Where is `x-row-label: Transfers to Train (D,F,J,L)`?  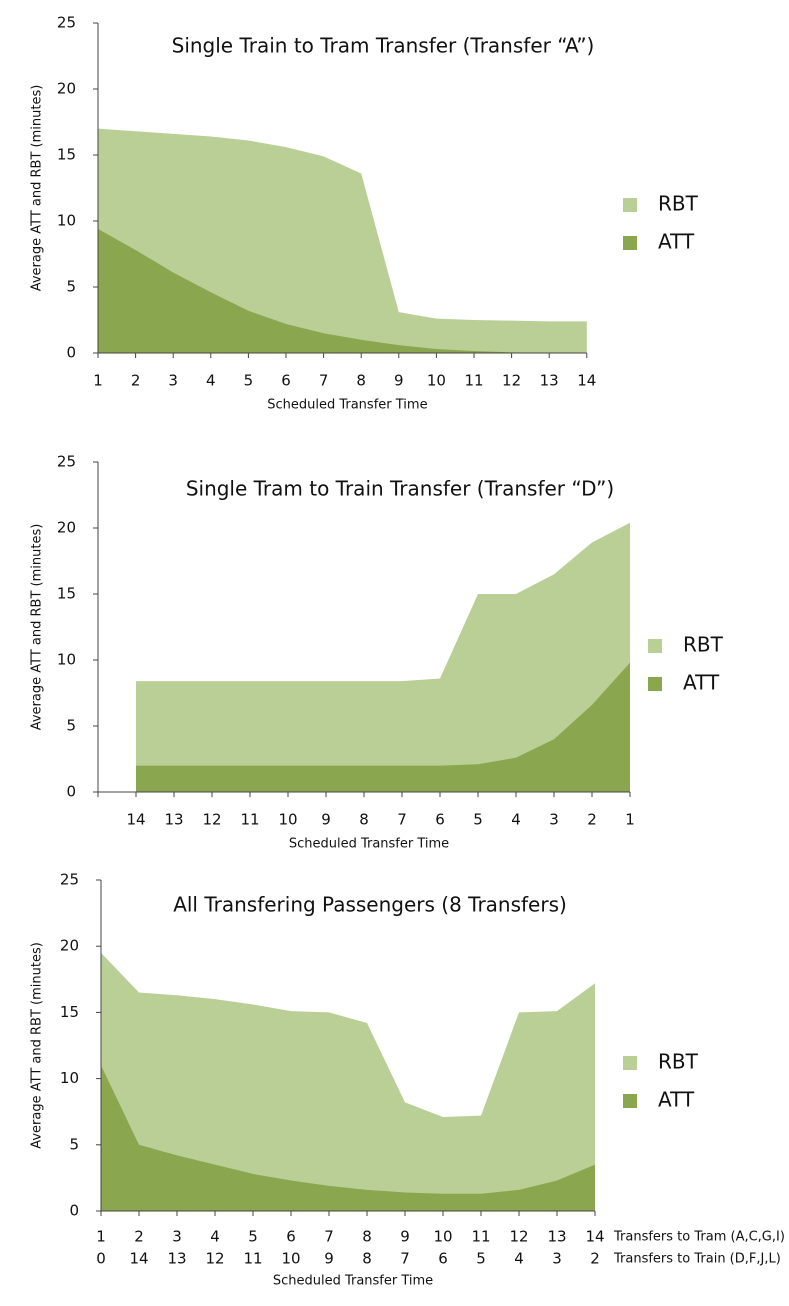 x-row-label: Transfers to Train (D,F,J,L) is located at coordinates (697, 1259).